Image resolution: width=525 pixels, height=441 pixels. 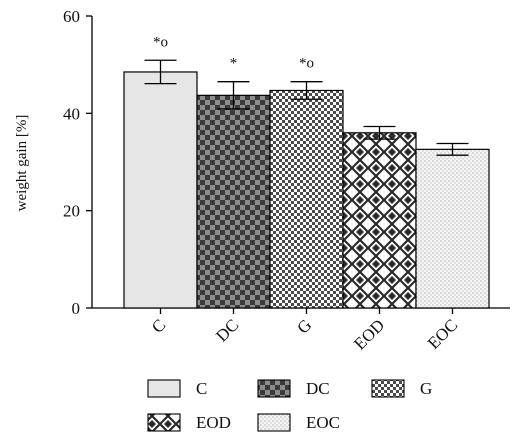 I want to click on error-bar-eoc, so click(x=452, y=149).